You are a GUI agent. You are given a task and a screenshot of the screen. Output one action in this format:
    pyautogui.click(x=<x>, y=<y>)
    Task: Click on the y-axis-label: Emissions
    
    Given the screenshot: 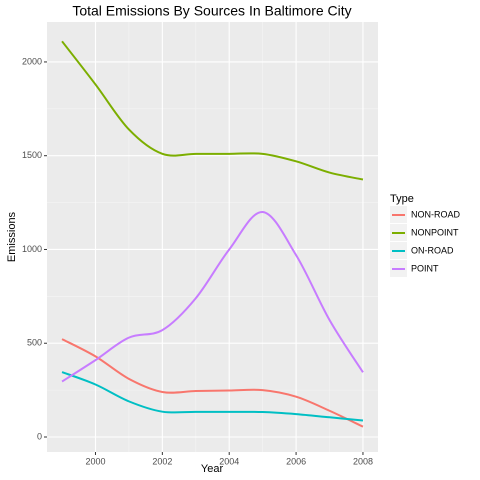 What is the action you would take?
    pyautogui.click(x=12, y=236)
    